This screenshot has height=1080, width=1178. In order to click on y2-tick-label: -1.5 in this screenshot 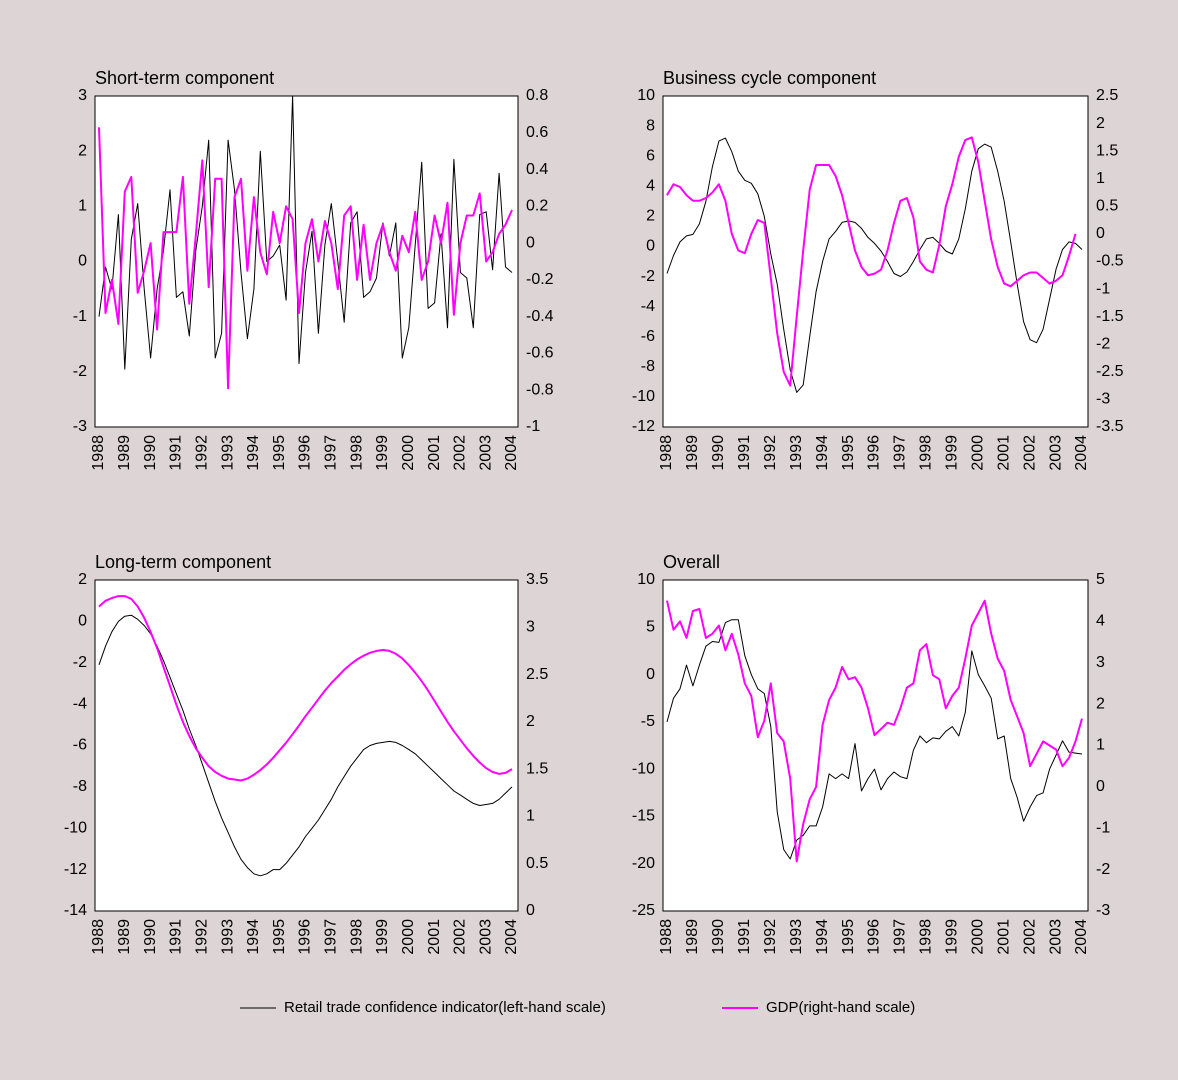, I will do `click(1110, 316)`.